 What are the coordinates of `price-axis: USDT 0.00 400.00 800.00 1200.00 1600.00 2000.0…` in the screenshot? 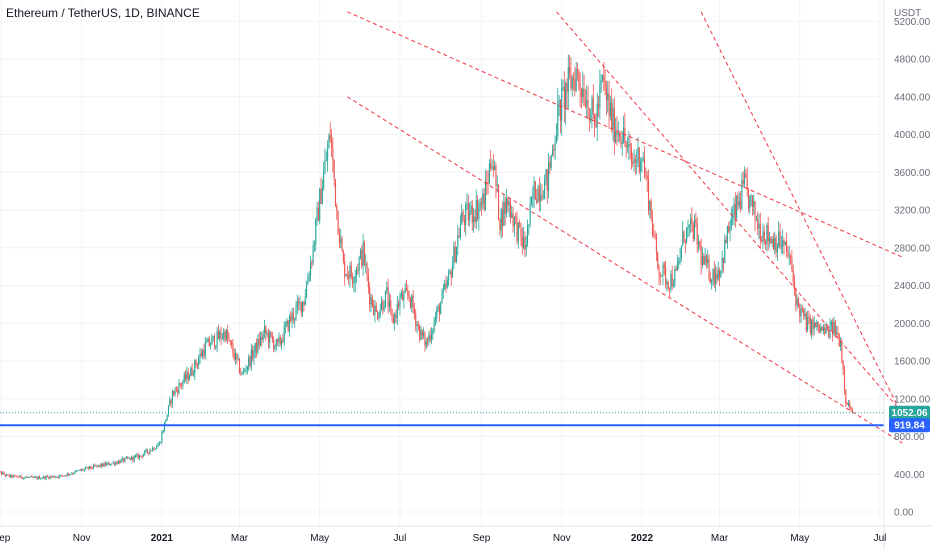 It's located at (907, 275).